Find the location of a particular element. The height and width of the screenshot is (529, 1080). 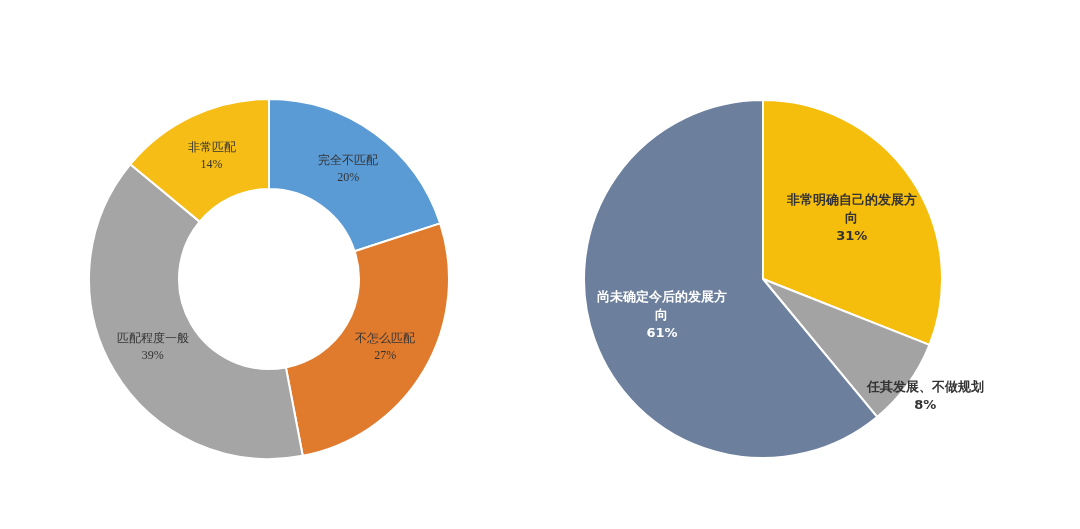

slice-label: 匹配程度一般 is located at coordinates (152, 338).